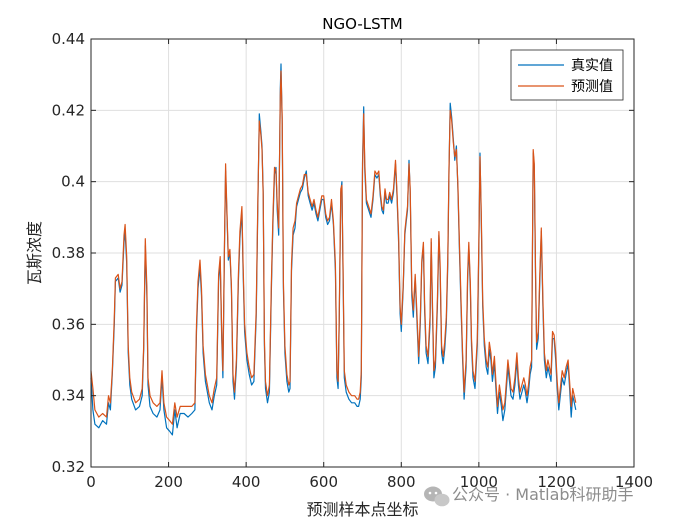  What do you see at coordinates (592, 87) in the screenshot?
I see `legend-label-predicted: 预测值` at bounding box center [592, 87].